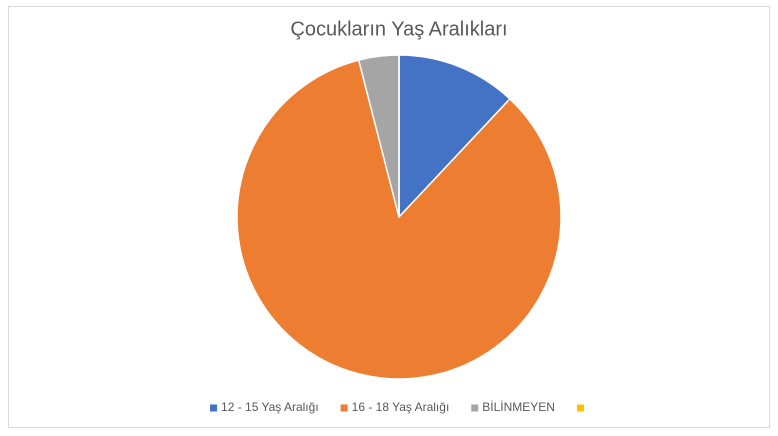 The width and height of the screenshot is (778, 436). I want to click on pie-slice, so click(454, 136).